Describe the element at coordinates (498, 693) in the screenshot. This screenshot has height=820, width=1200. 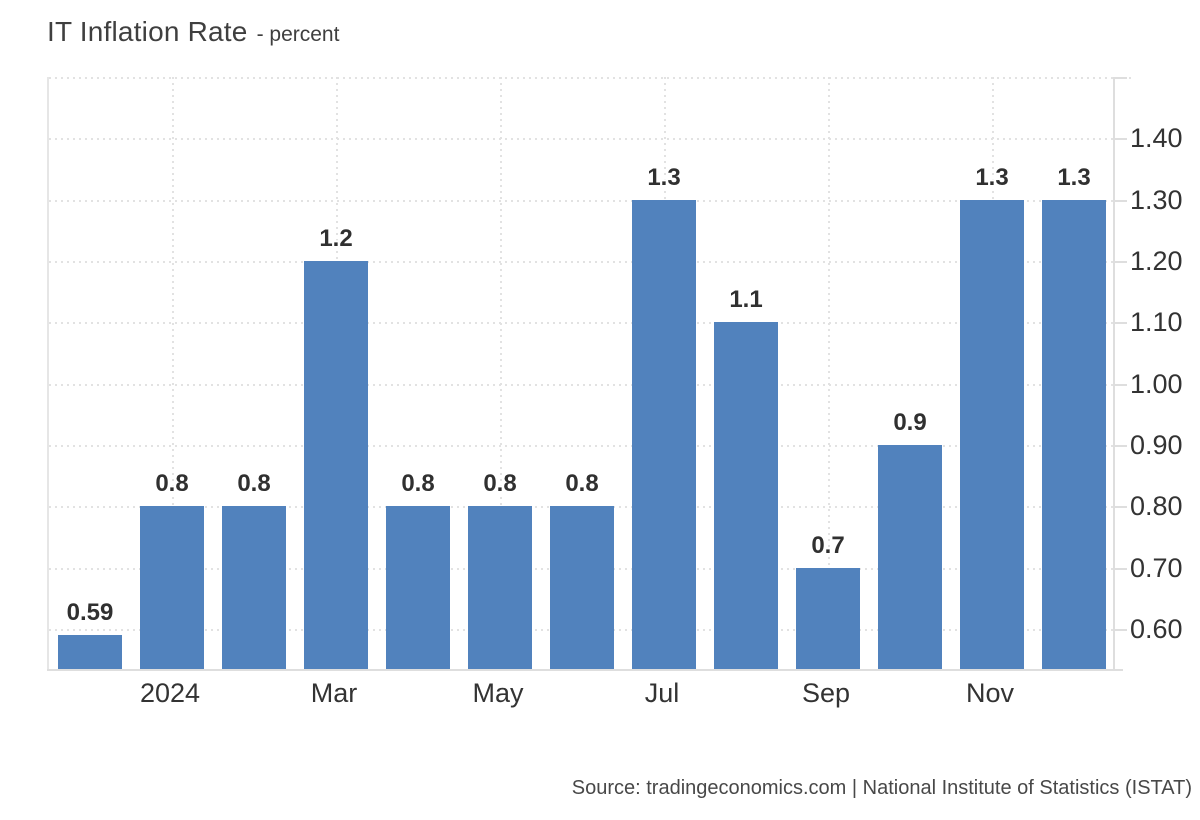
I see `x-tick-label: May` at that location.